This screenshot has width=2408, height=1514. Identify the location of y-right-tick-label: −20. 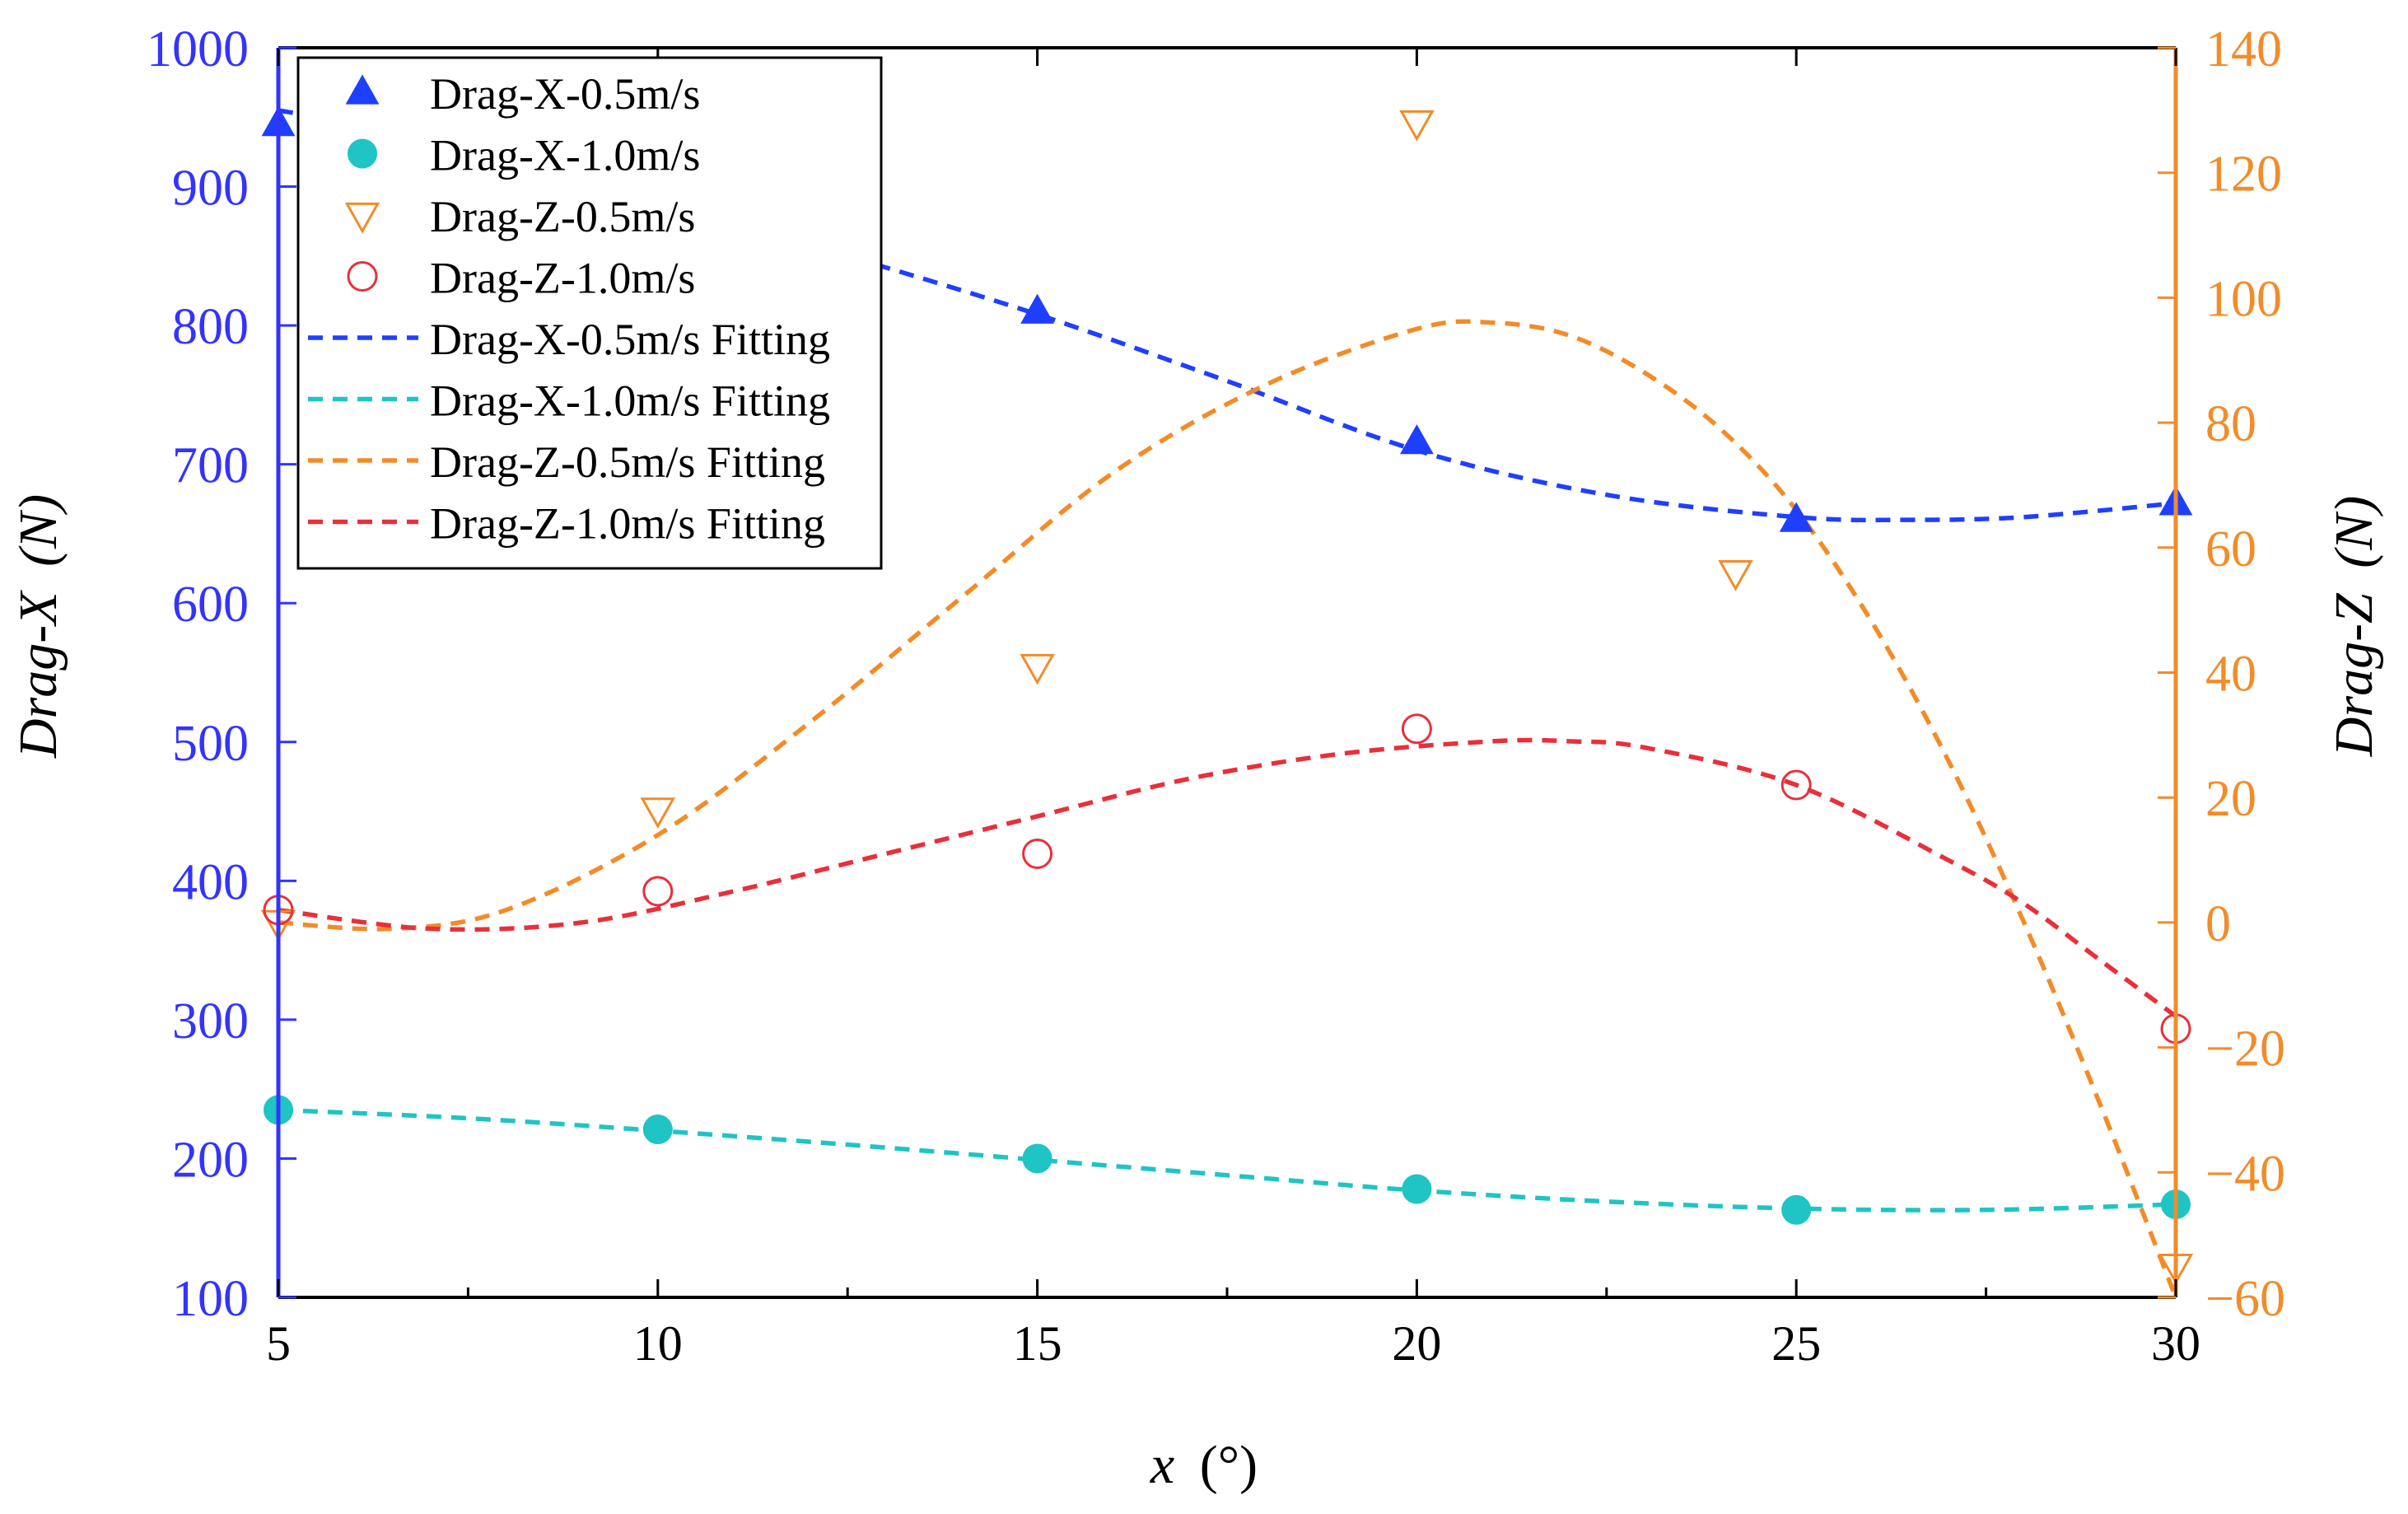
(2245, 1049).